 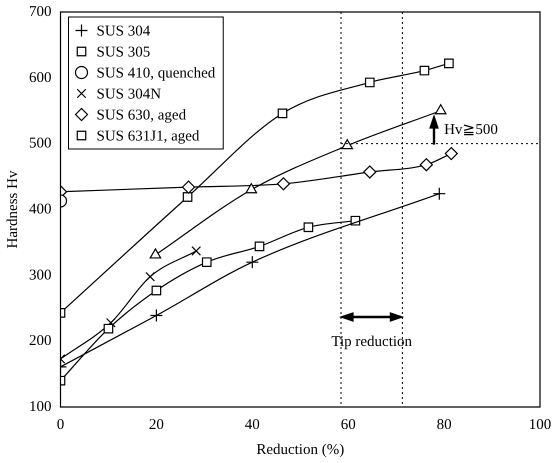 What do you see at coordinates (12, 209) in the screenshot?
I see `y-axis-title: Hardness Hv` at bounding box center [12, 209].